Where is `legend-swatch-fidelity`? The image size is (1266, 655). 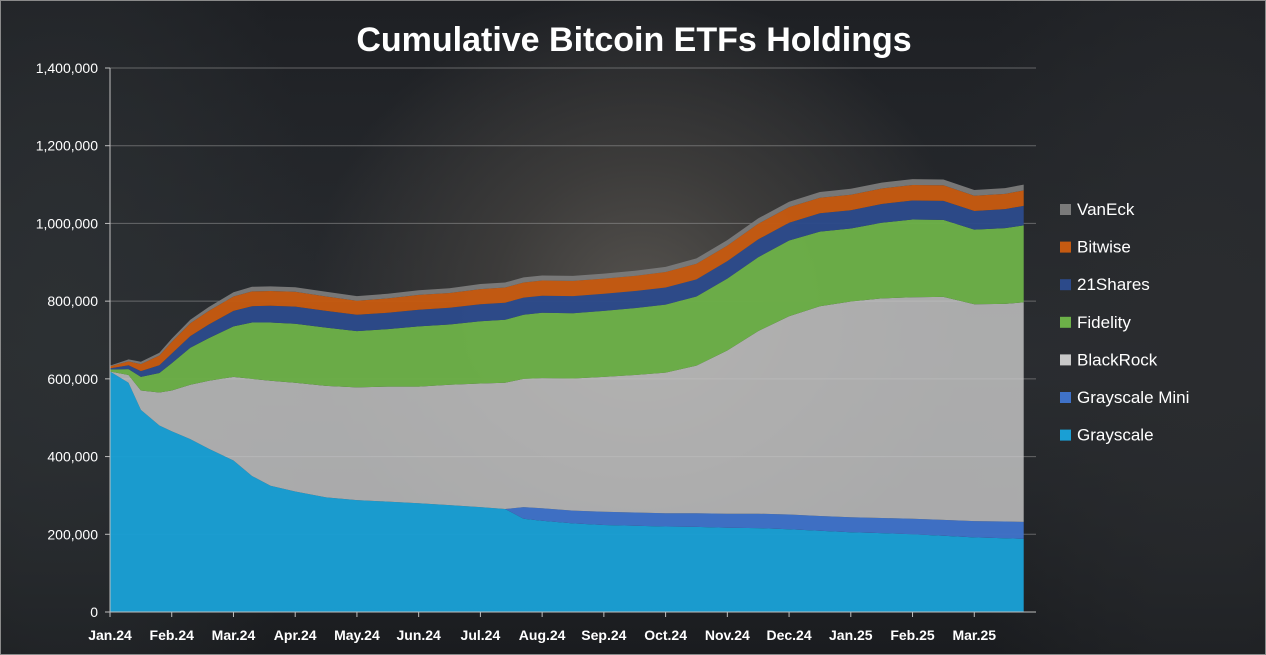
legend-swatch-fidelity is located at coordinates (1065, 322).